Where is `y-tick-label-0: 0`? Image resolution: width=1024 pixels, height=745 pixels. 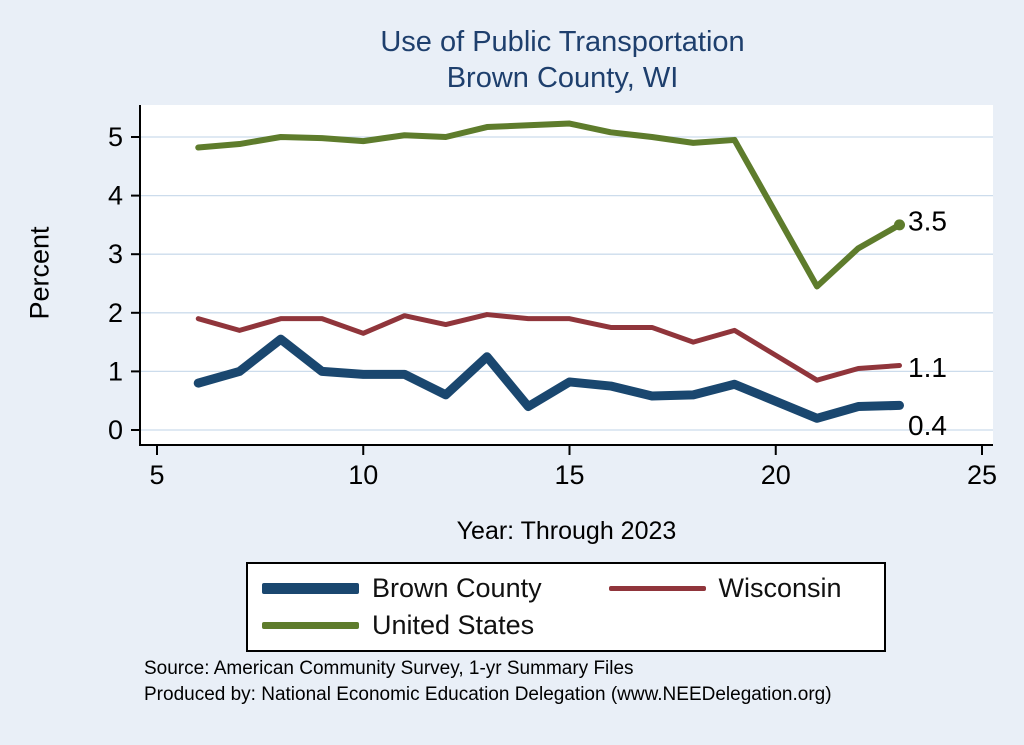
y-tick-label-0: 0 is located at coordinates (115, 430).